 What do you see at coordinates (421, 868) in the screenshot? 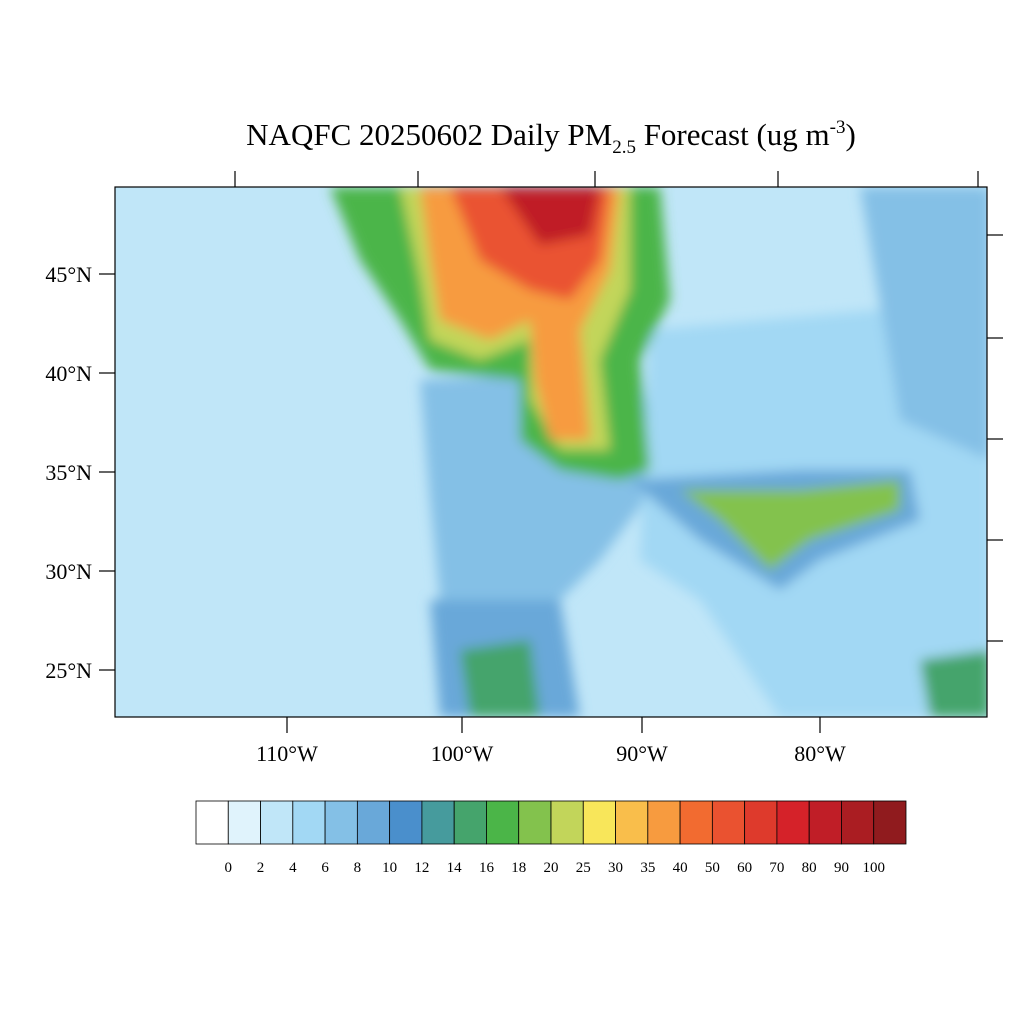
I see `colorbar-label: 12` at bounding box center [421, 868].